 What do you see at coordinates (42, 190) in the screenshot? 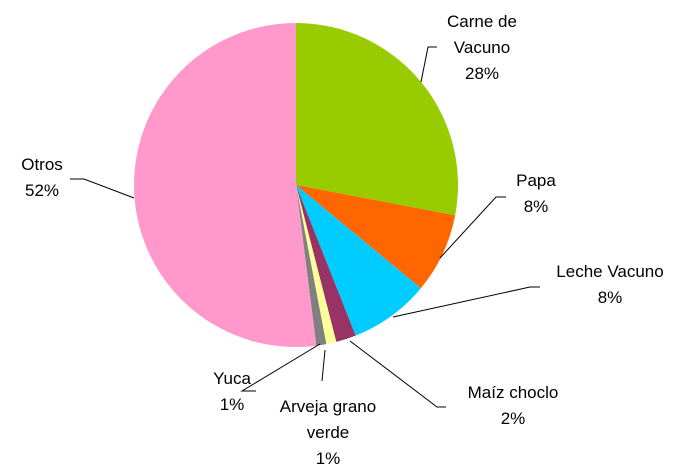
I see `slice-percent: 52%` at bounding box center [42, 190].